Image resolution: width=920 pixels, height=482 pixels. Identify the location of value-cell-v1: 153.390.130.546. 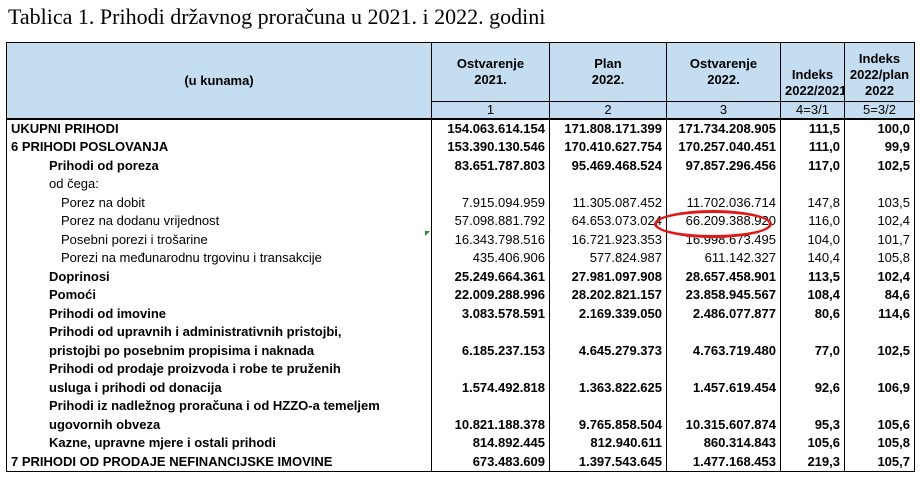
(490, 147).